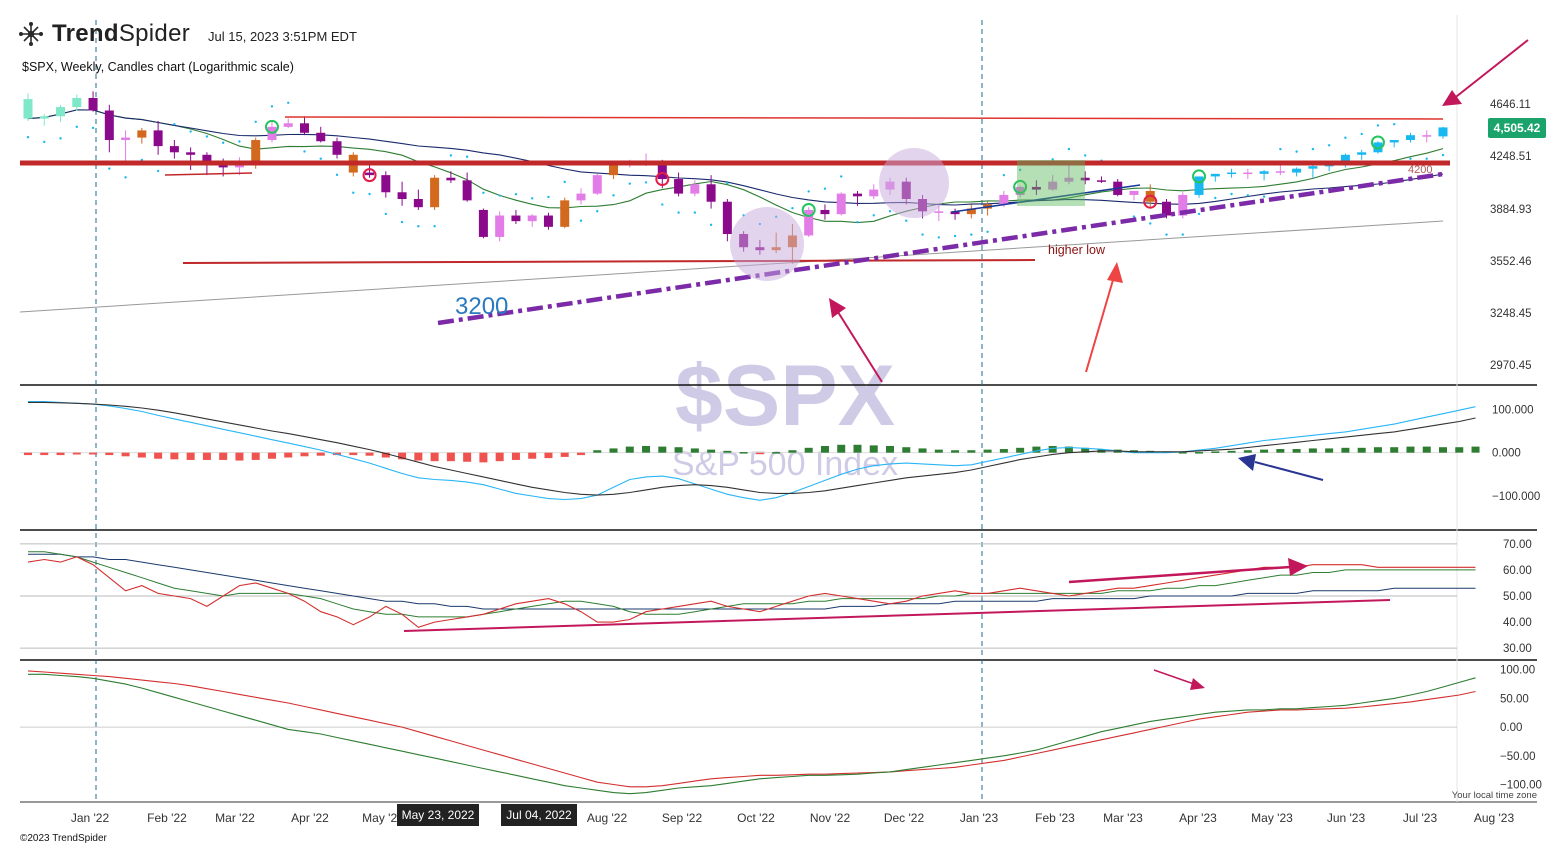 This screenshot has height=849, width=1567. I want to click on resistance-4200-label: 4200, so click(1420, 170).